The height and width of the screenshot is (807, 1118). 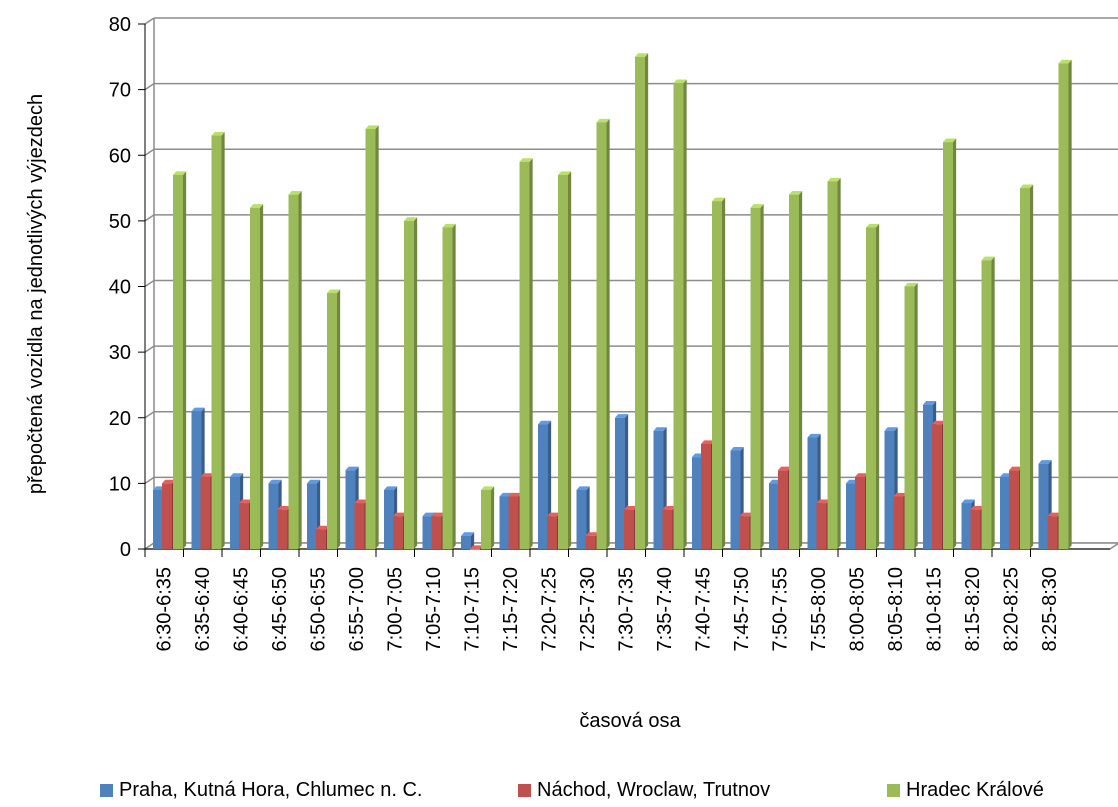 I want to click on x-tick-label: 6:35-6:40, so click(x=203, y=609).